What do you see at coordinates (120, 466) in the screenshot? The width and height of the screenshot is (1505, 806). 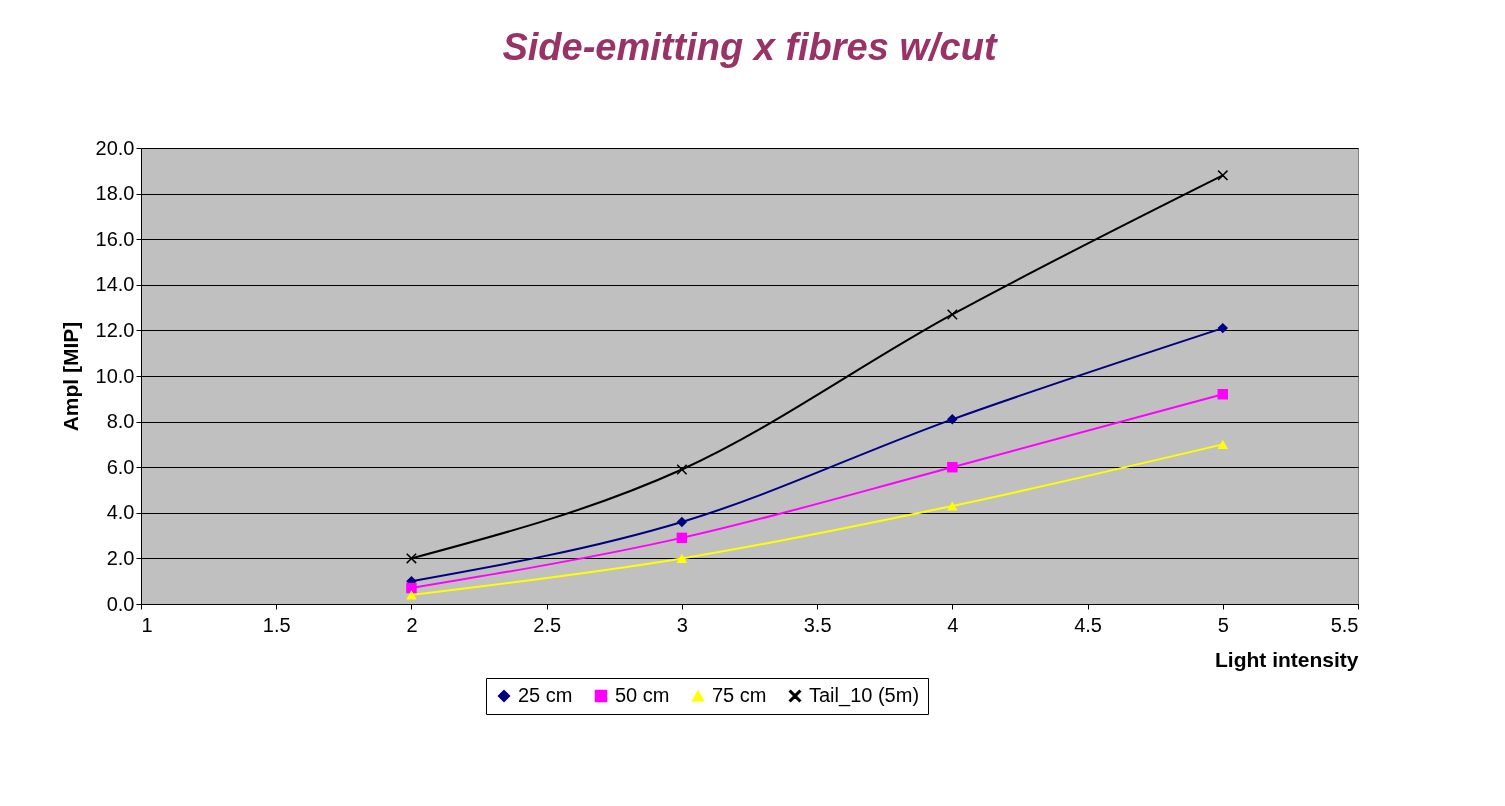 I see `y-tick-label: 6.0` at bounding box center [120, 466].